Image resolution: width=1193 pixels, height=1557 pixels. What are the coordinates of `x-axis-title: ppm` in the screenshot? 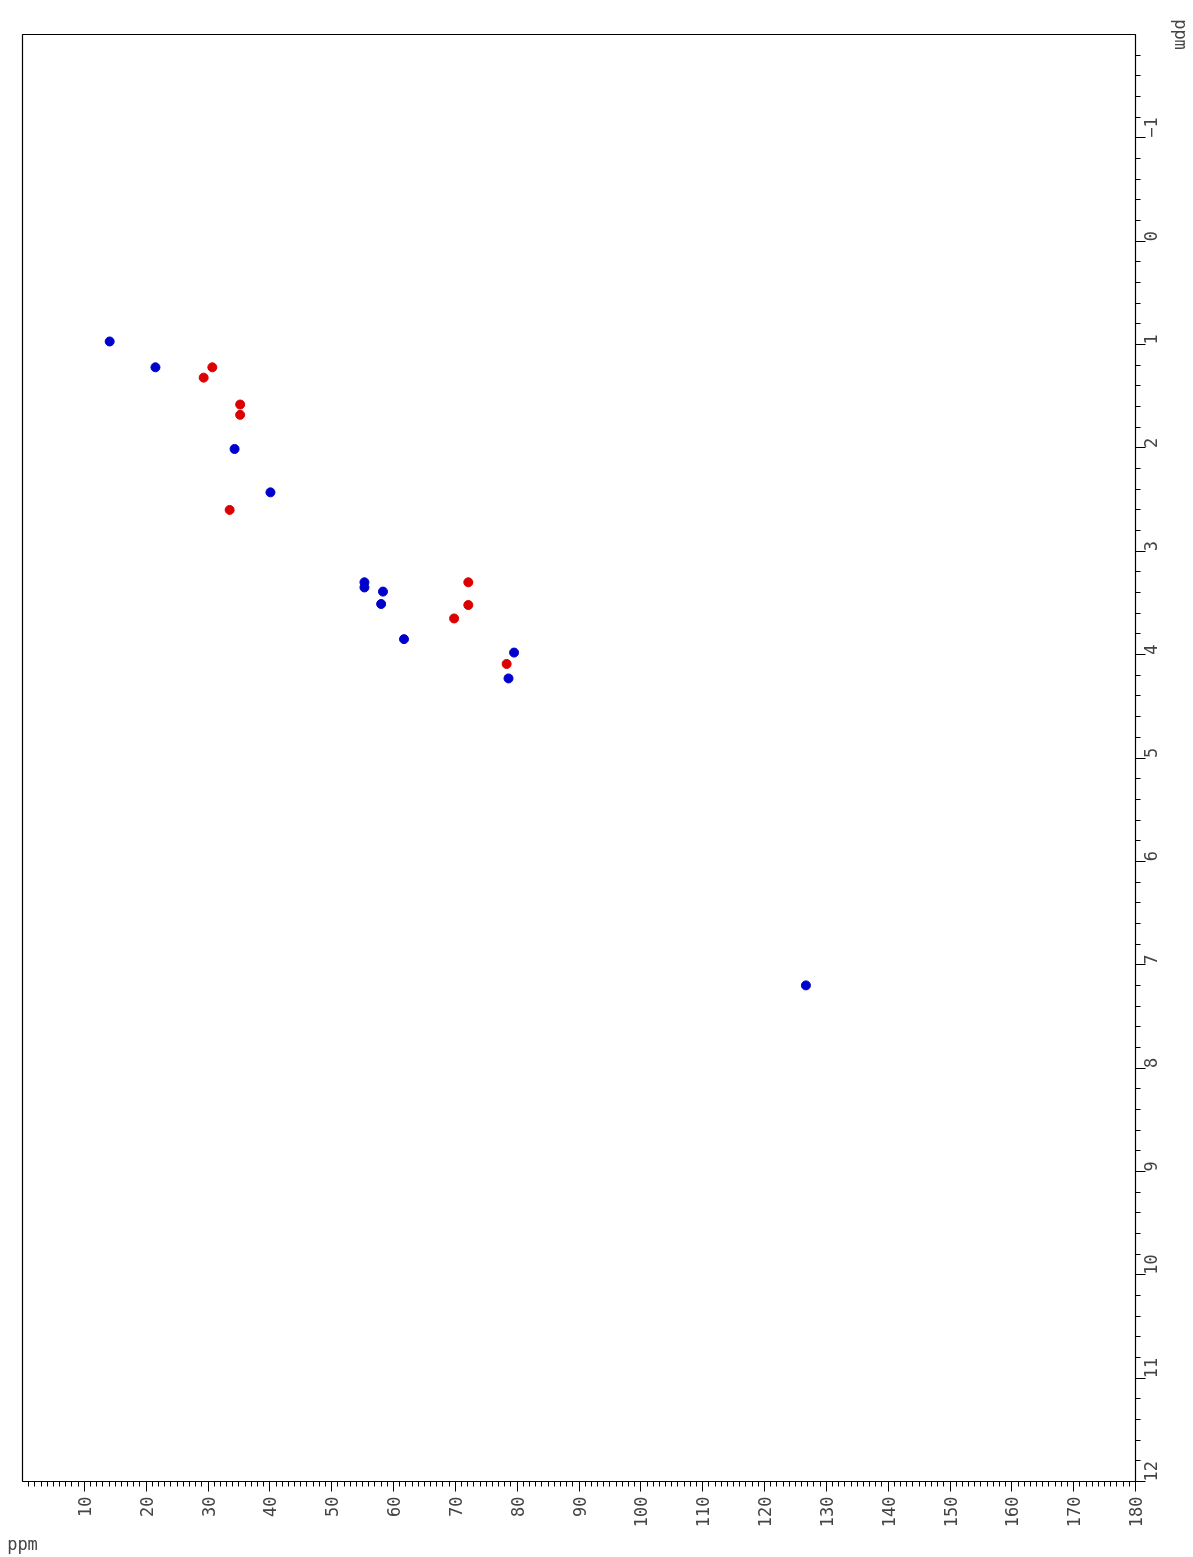 It's located at (22, 1544).